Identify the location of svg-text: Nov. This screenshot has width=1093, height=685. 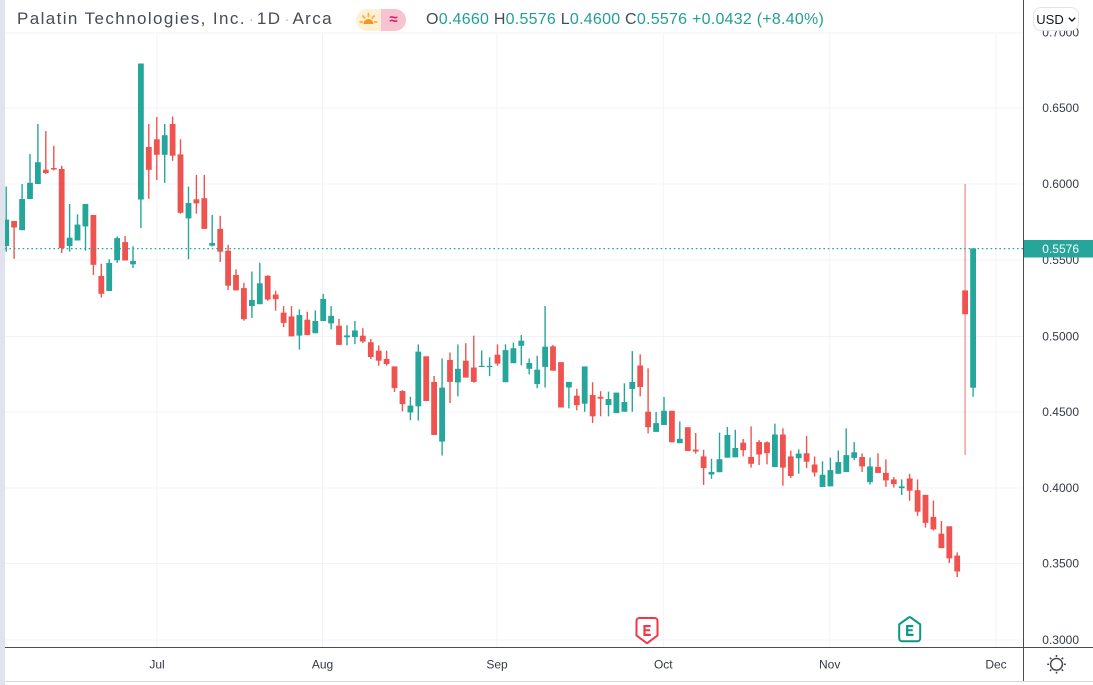
(829, 665).